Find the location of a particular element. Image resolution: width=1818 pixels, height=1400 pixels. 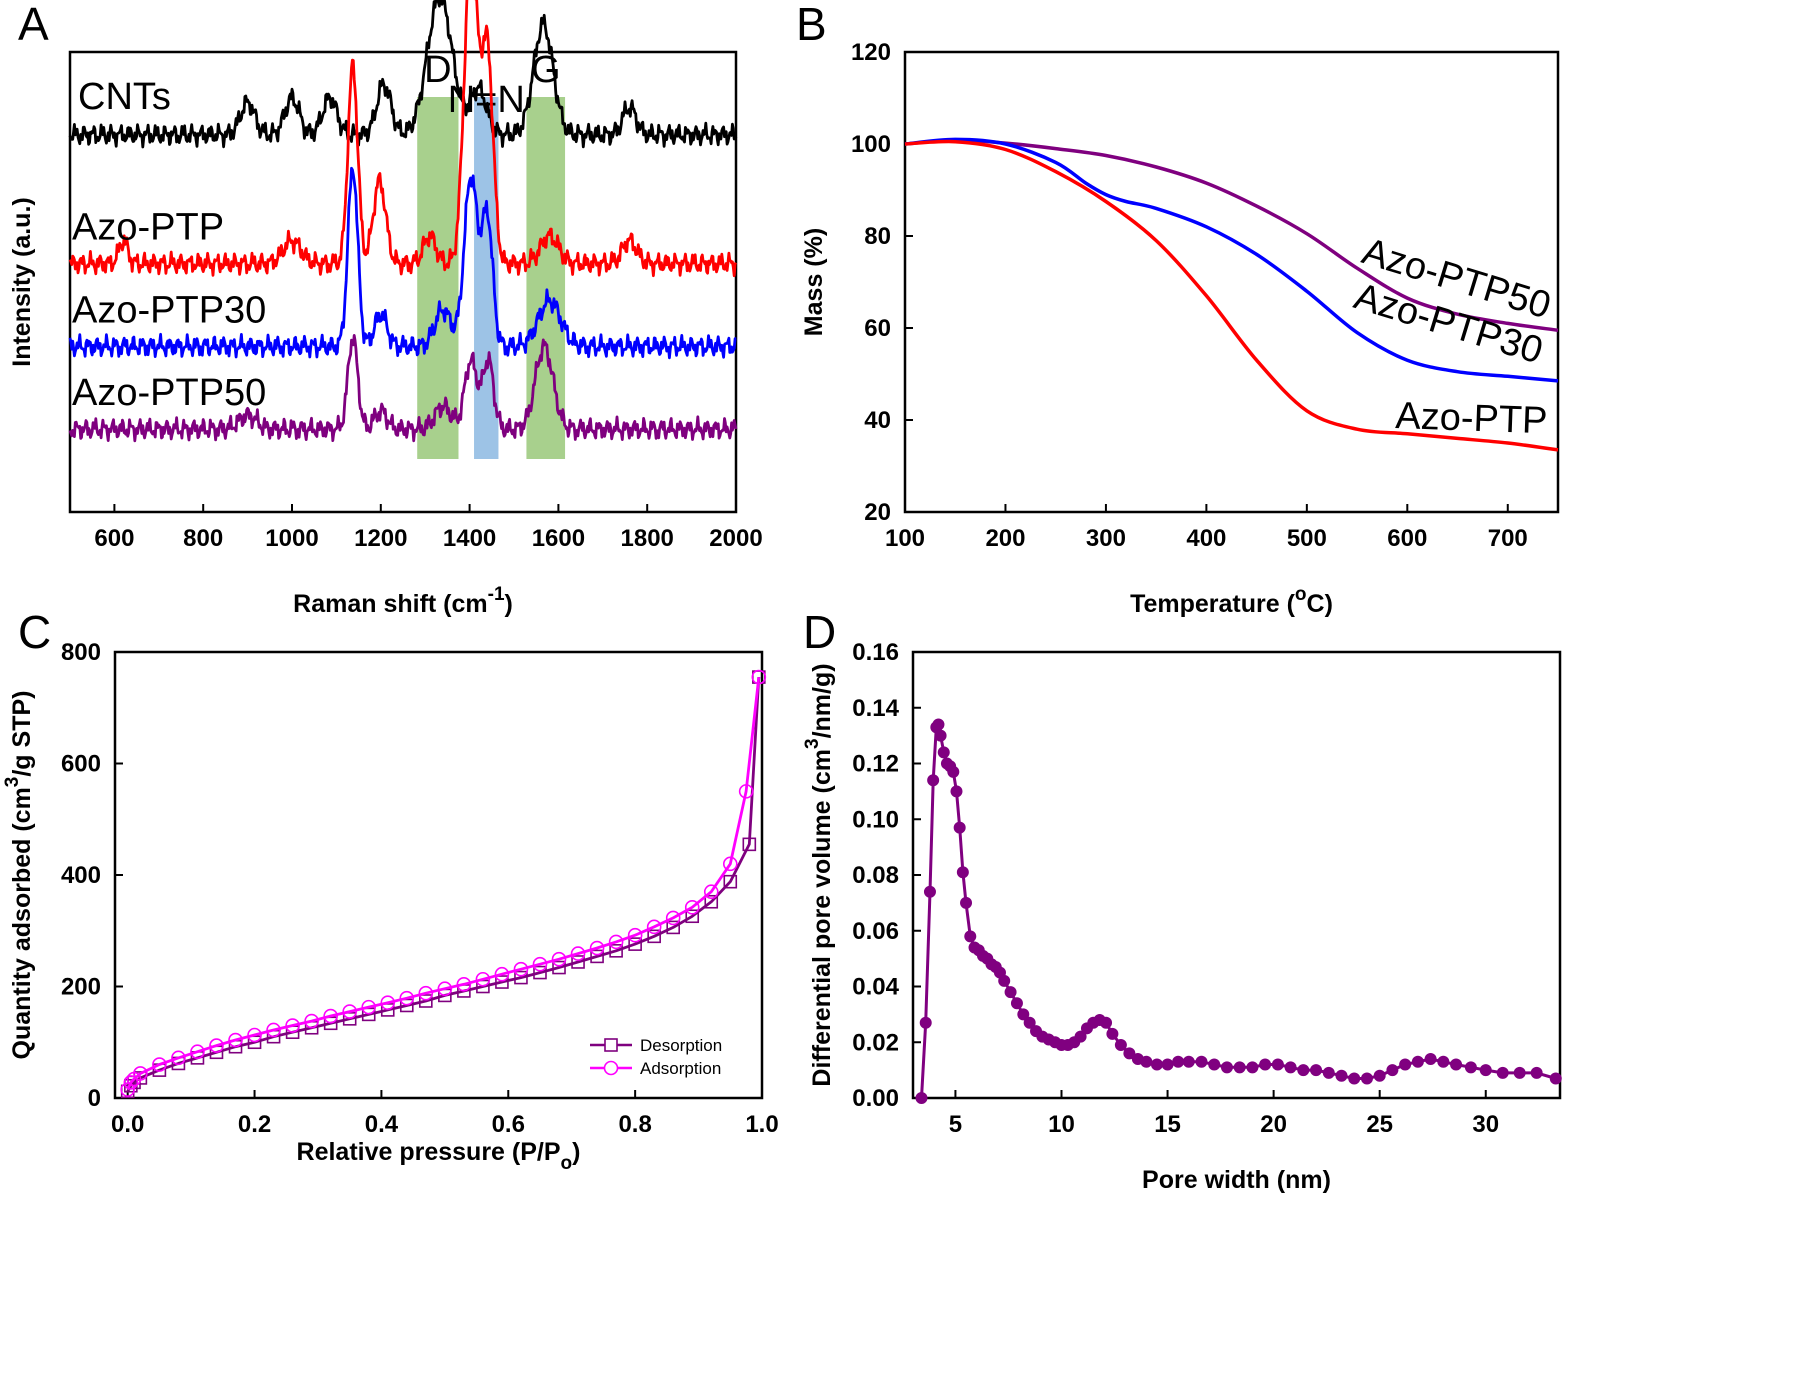

band-label: D is located at coordinates (437, 70).